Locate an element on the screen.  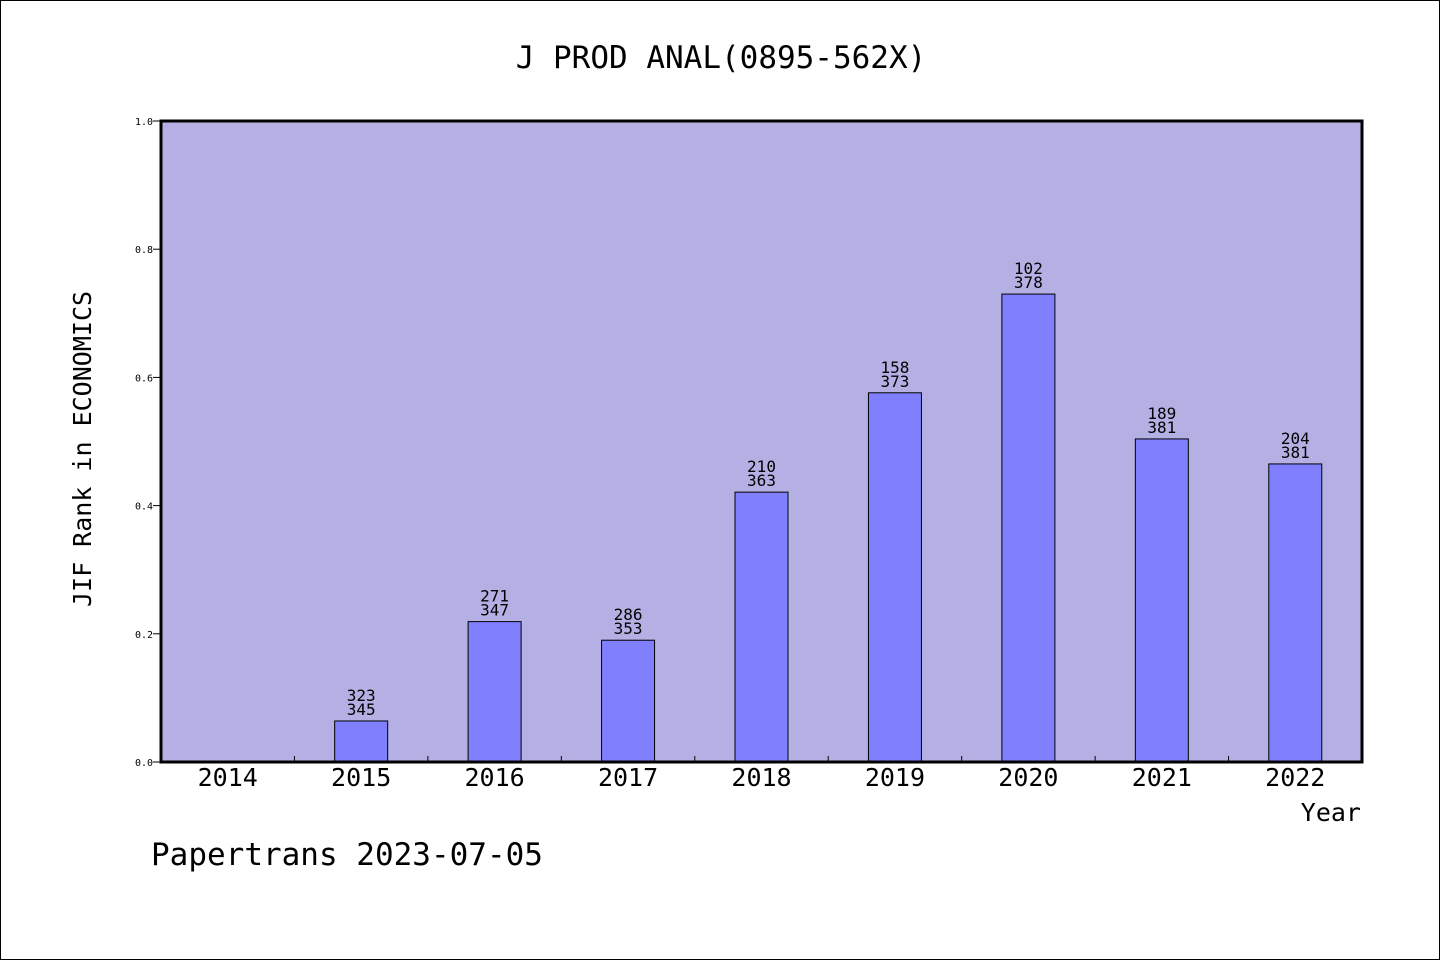
bar-label-2018-total: 363 is located at coordinates (761, 480).